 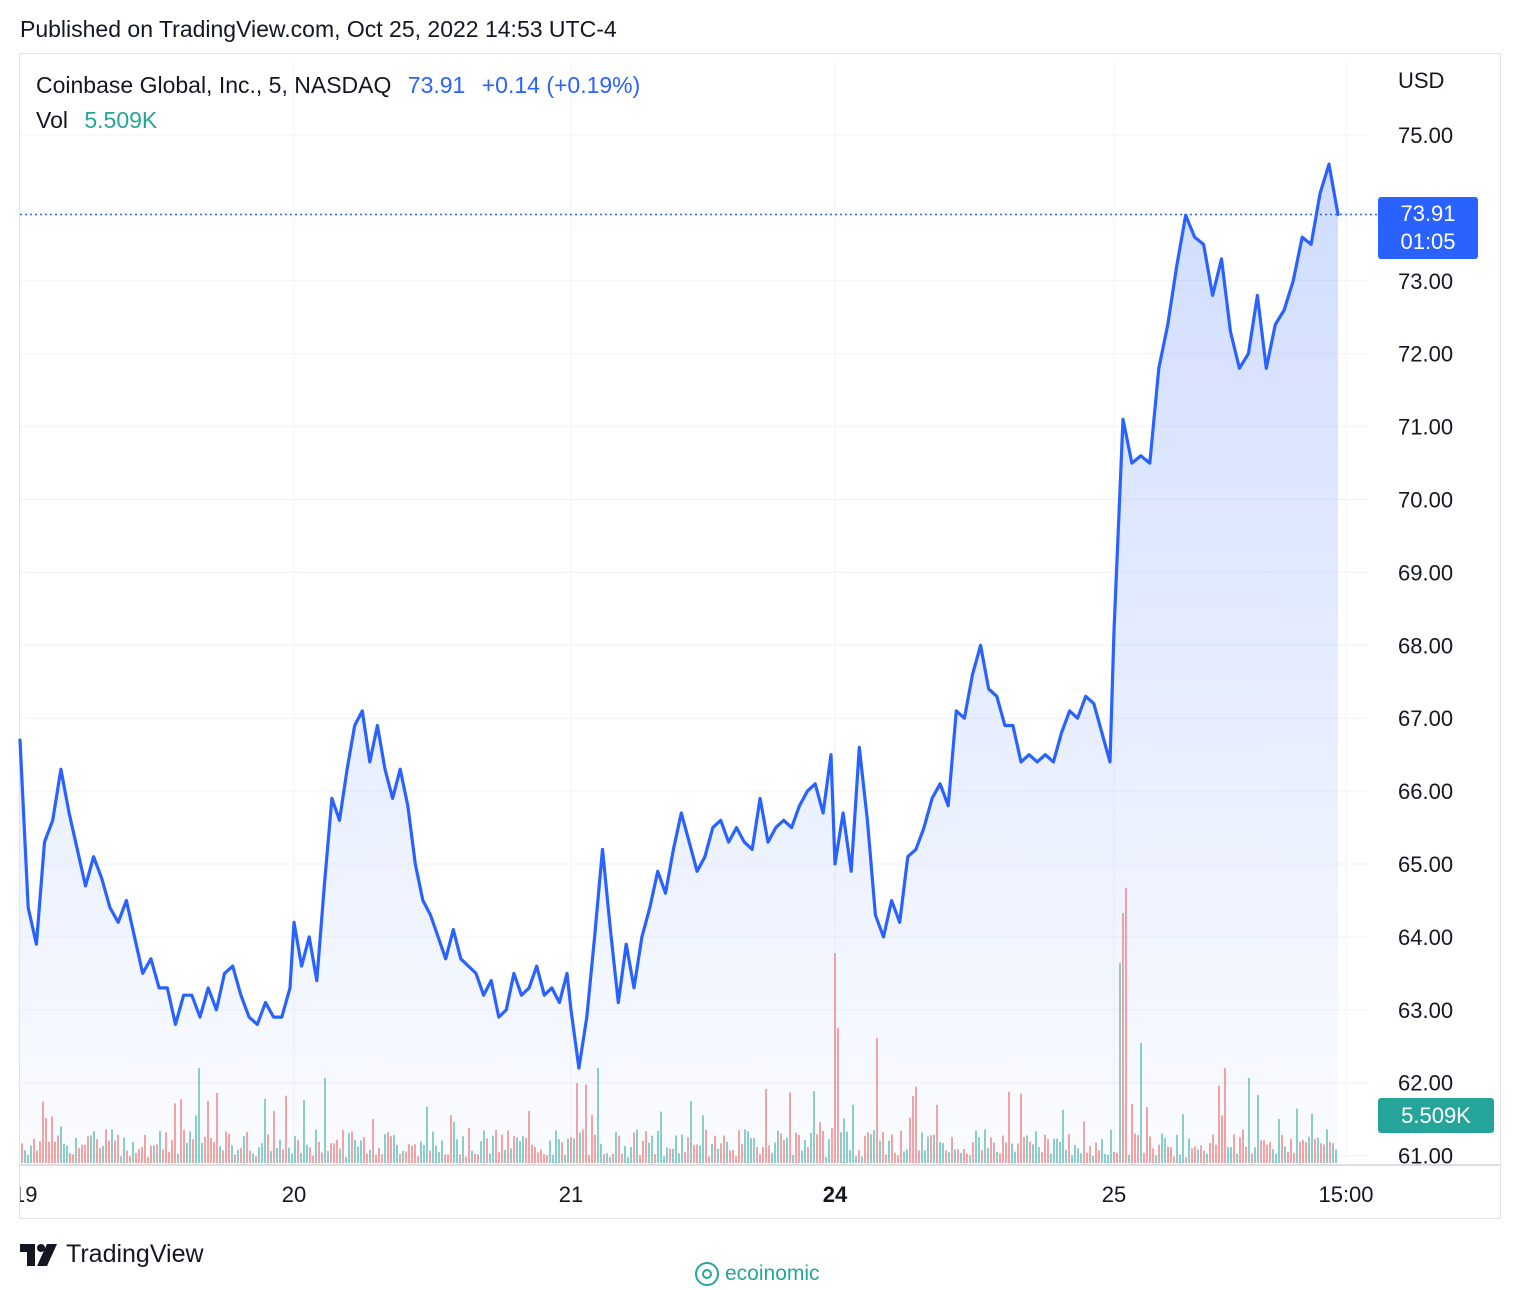 What do you see at coordinates (1425, 864) in the screenshot?
I see `y-tick-label: 65.00` at bounding box center [1425, 864].